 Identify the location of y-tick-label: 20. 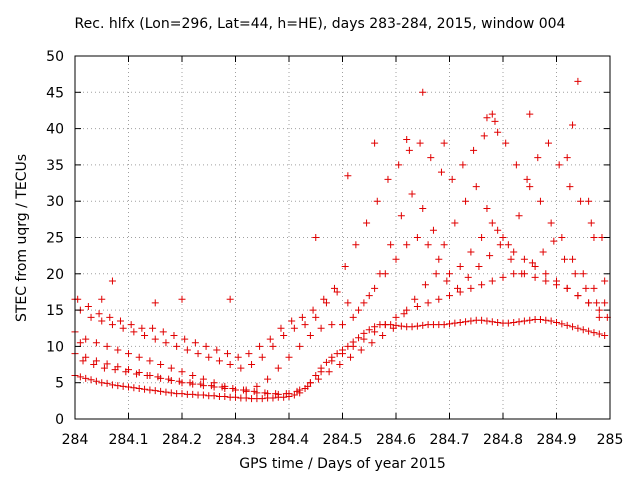
(55, 275).